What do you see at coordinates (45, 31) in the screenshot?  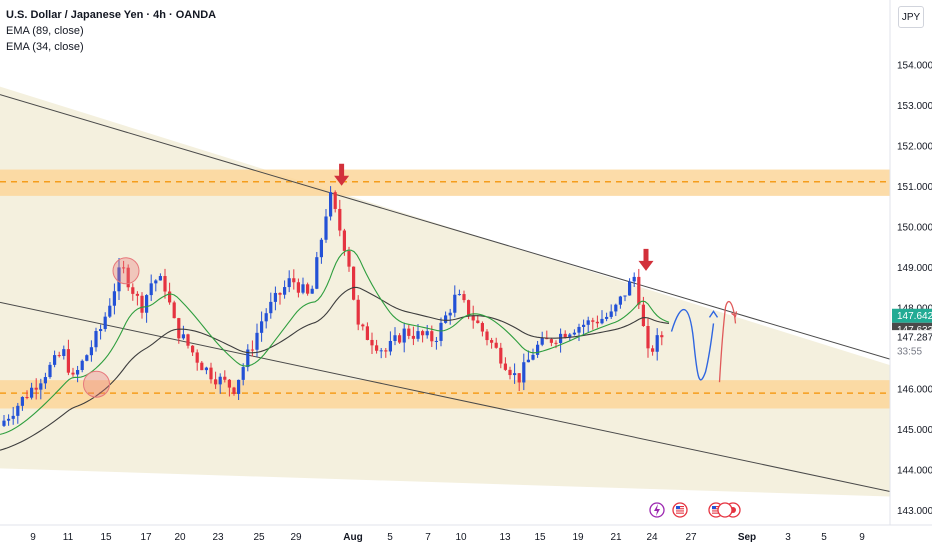 I see `ema-89-legend: EMA (89, close)` at bounding box center [45, 31].